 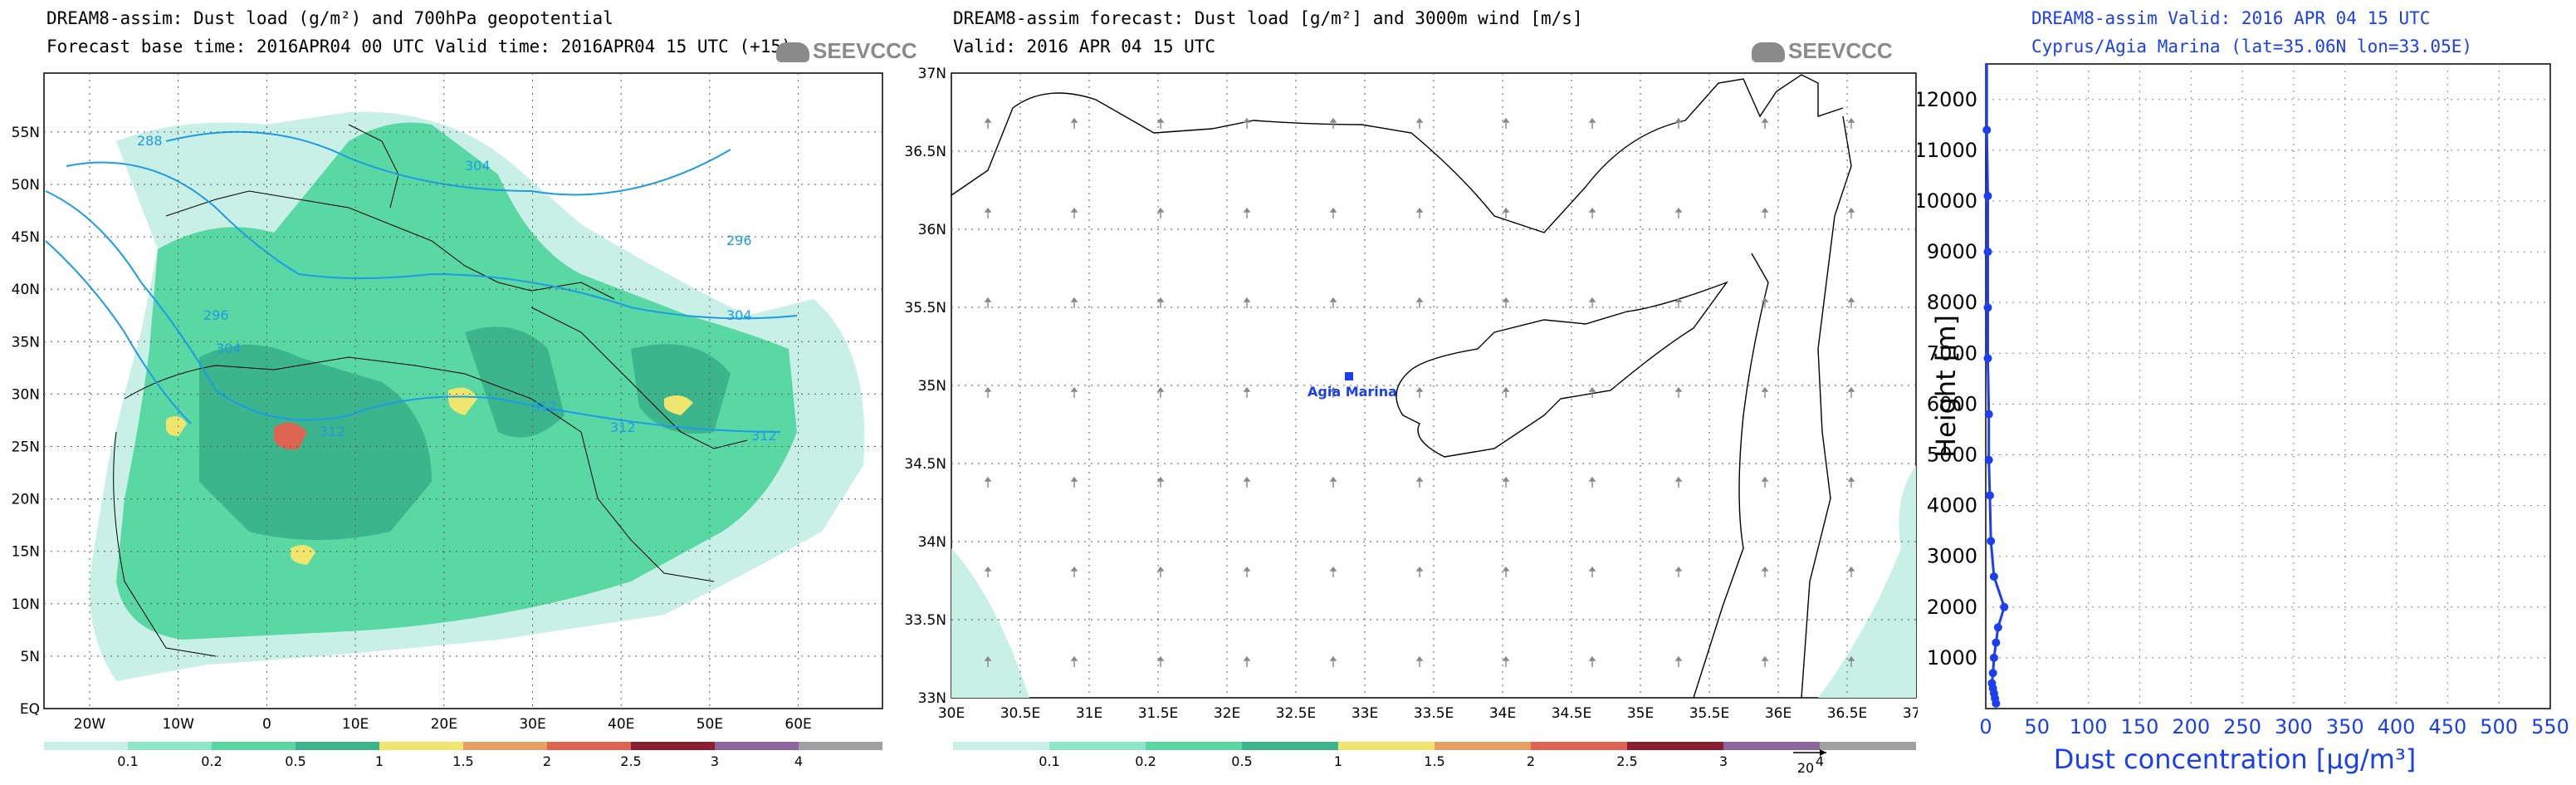 What do you see at coordinates (1910, 713) in the screenshot?
I see `x-tick-label: 37E` at bounding box center [1910, 713].